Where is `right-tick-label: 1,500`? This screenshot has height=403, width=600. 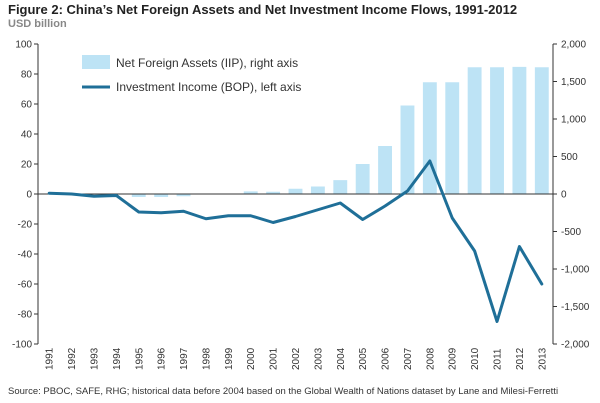
right-tick-label: 1,500 is located at coordinates (573, 82).